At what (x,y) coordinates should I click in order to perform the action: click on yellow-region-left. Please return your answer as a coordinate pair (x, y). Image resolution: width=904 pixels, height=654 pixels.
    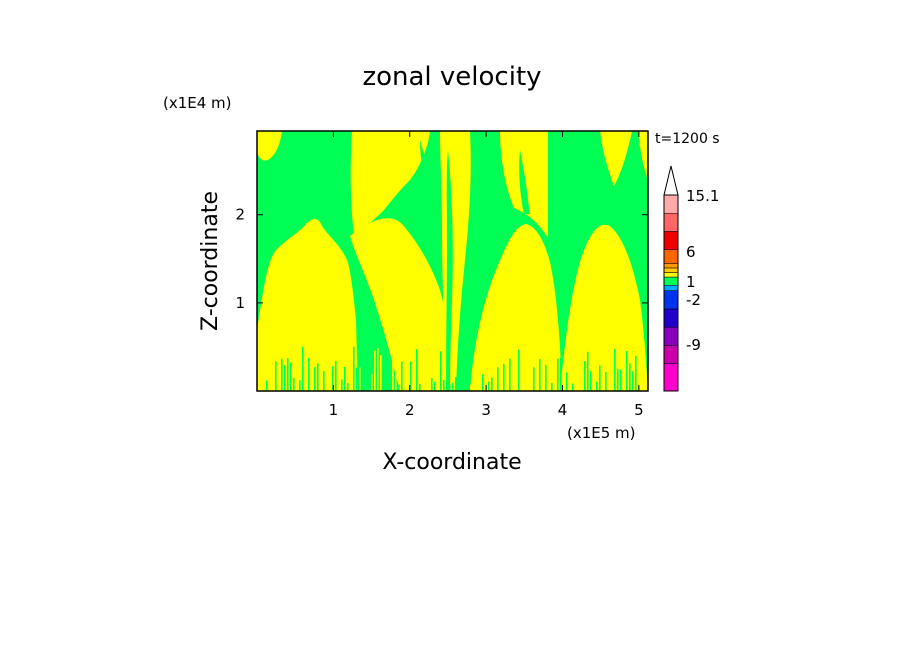
    Looking at the image, I should click on (307, 305).